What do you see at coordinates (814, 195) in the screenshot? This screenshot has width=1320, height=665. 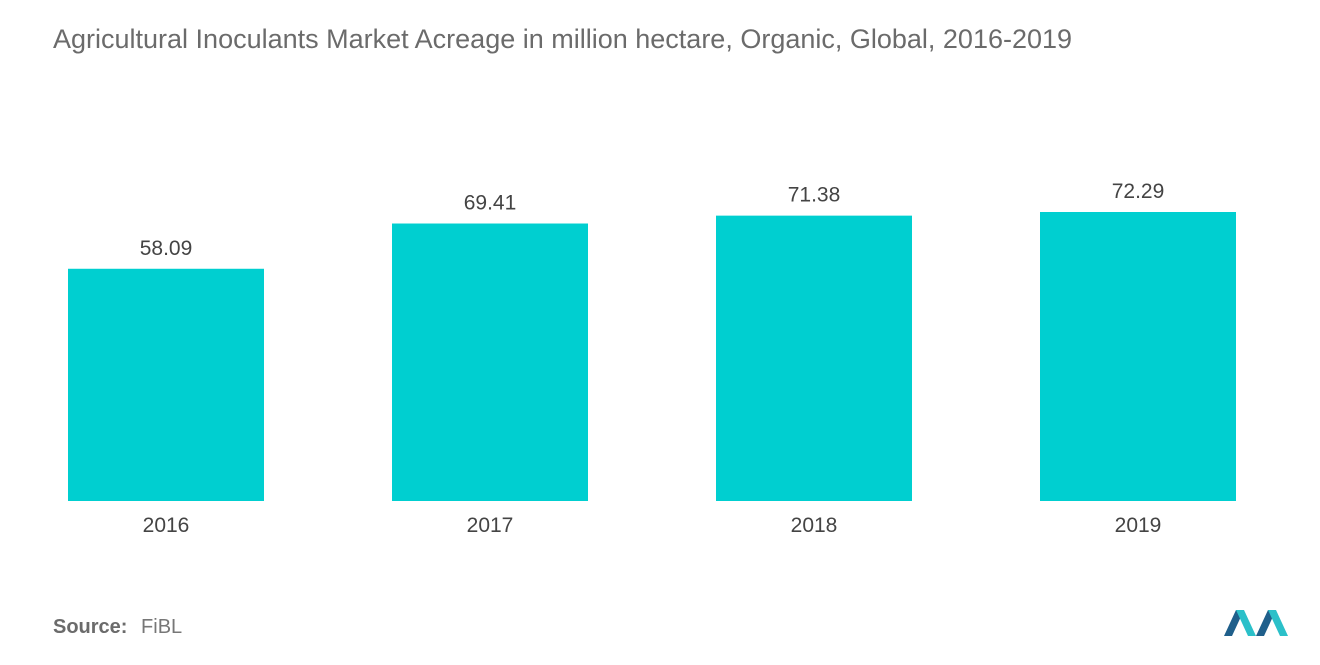 I see `data-label-2018: 71.38` at bounding box center [814, 195].